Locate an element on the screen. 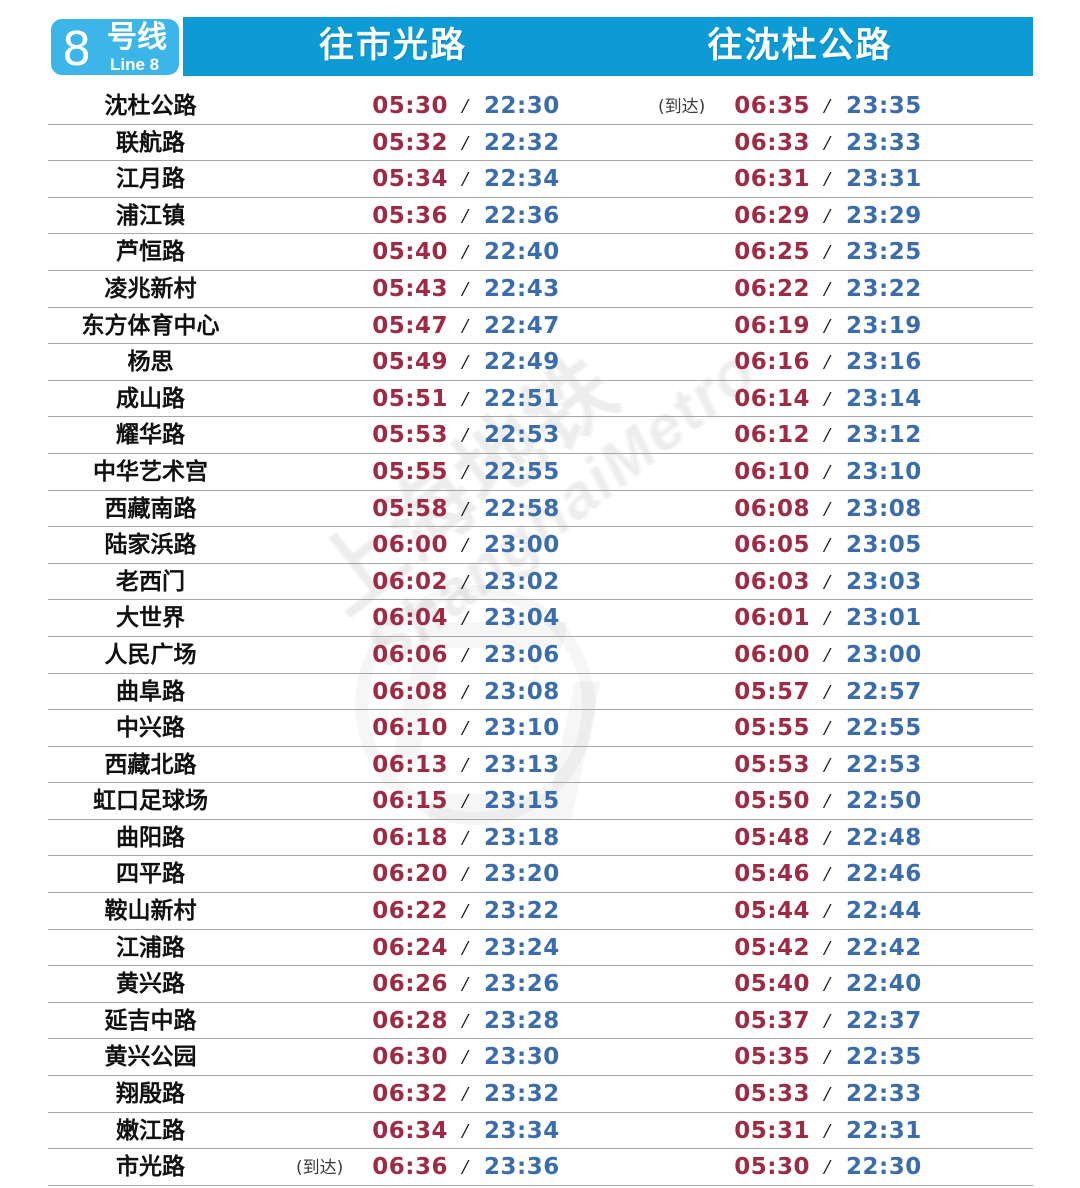 The height and width of the screenshot is (1188, 1080). table-row: 黄兴公园 06:30 / 23:30 05:35 / 22:35 is located at coordinates (540, 1058).